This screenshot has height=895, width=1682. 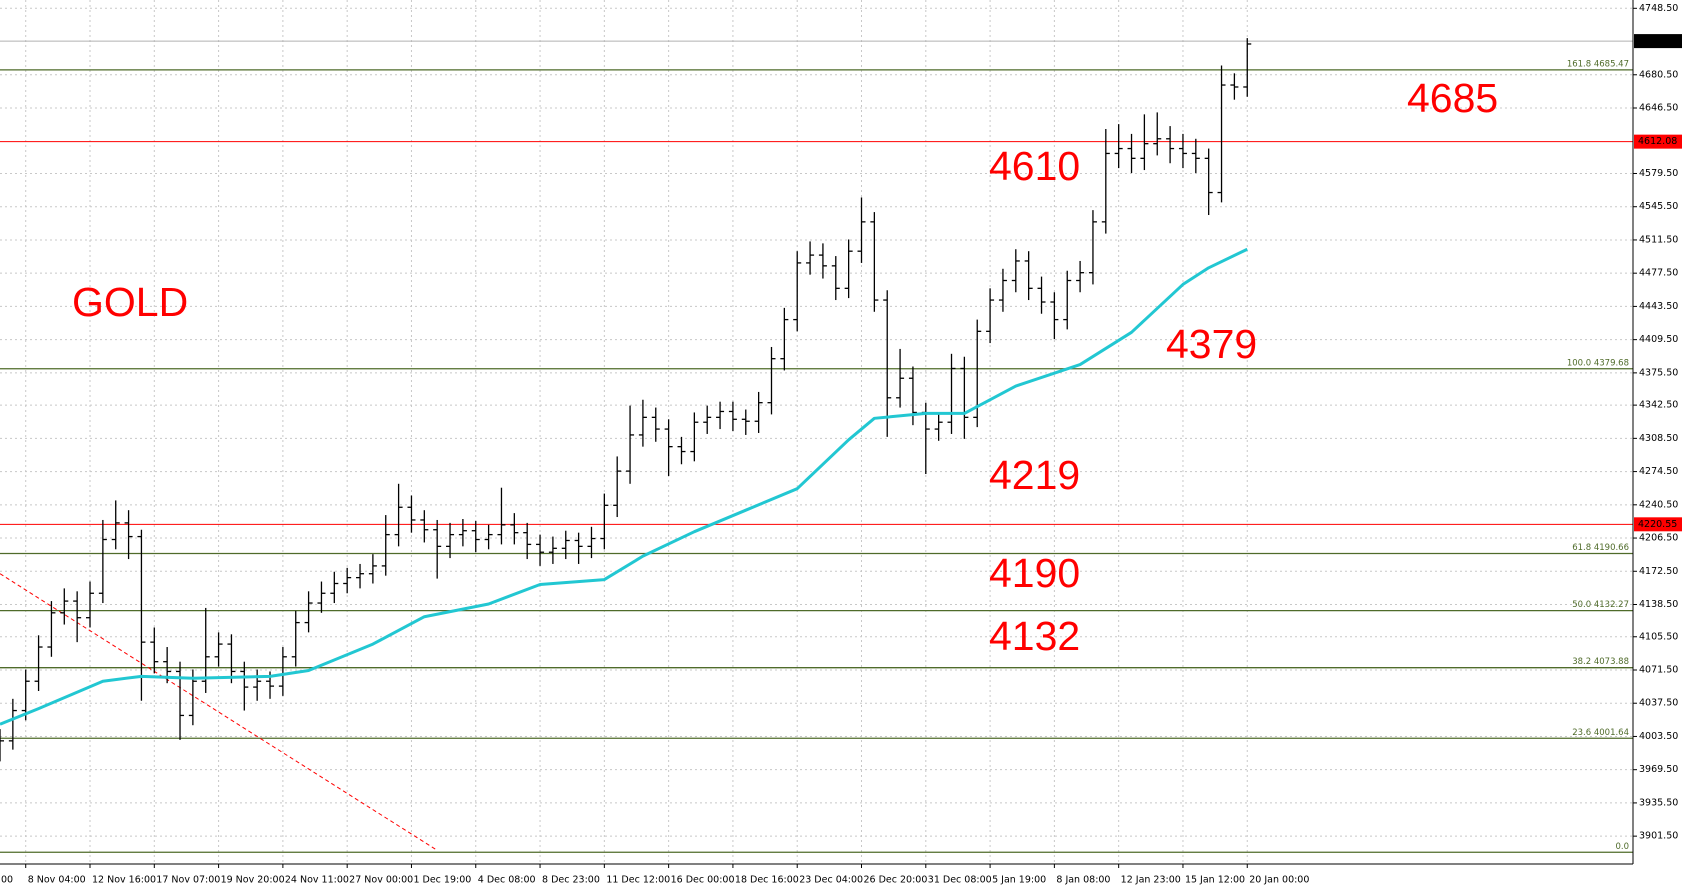 I want to click on y-tick-label: 3935.50, so click(x=1658, y=802).